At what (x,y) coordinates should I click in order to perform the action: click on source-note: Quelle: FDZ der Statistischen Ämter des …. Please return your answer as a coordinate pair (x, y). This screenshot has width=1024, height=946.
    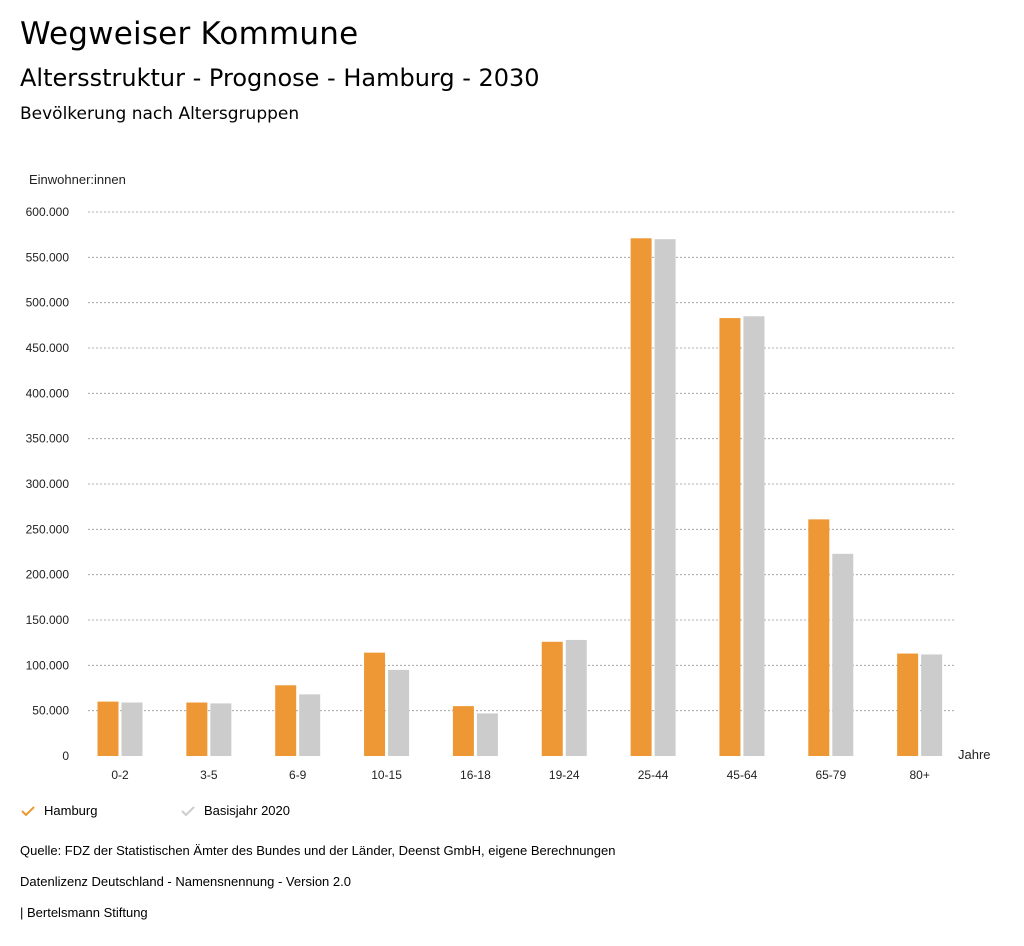
    Looking at the image, I should click on (318, 850).